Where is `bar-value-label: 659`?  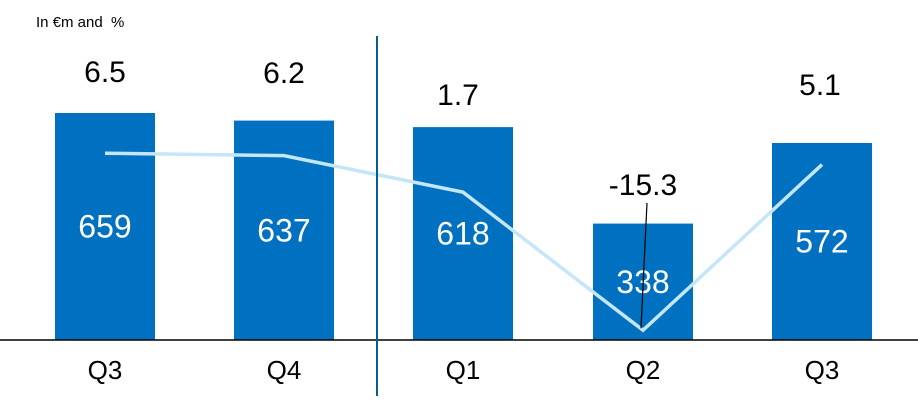
bar-value-label: 659 is located at coordinates (104, 227).